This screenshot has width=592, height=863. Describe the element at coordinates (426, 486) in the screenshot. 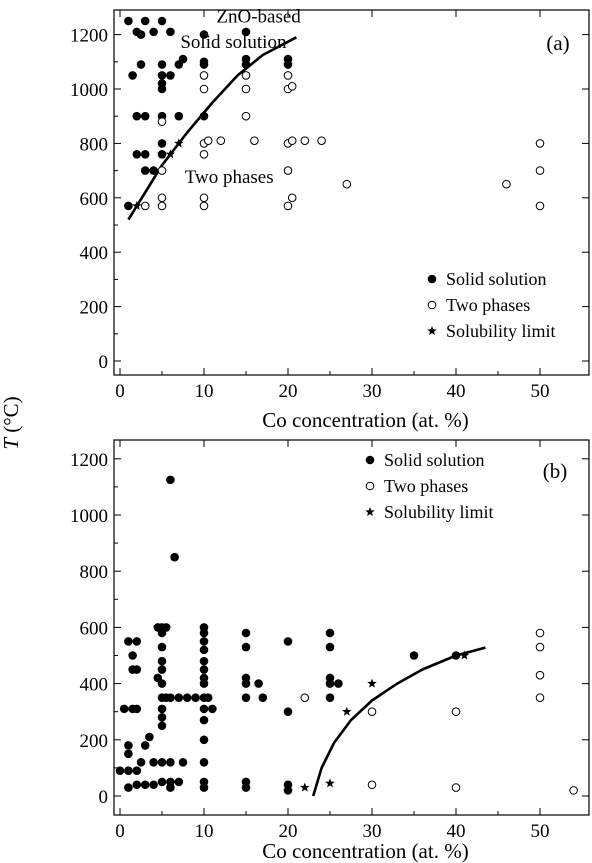

I see `legend-label: Two phases` at that location.